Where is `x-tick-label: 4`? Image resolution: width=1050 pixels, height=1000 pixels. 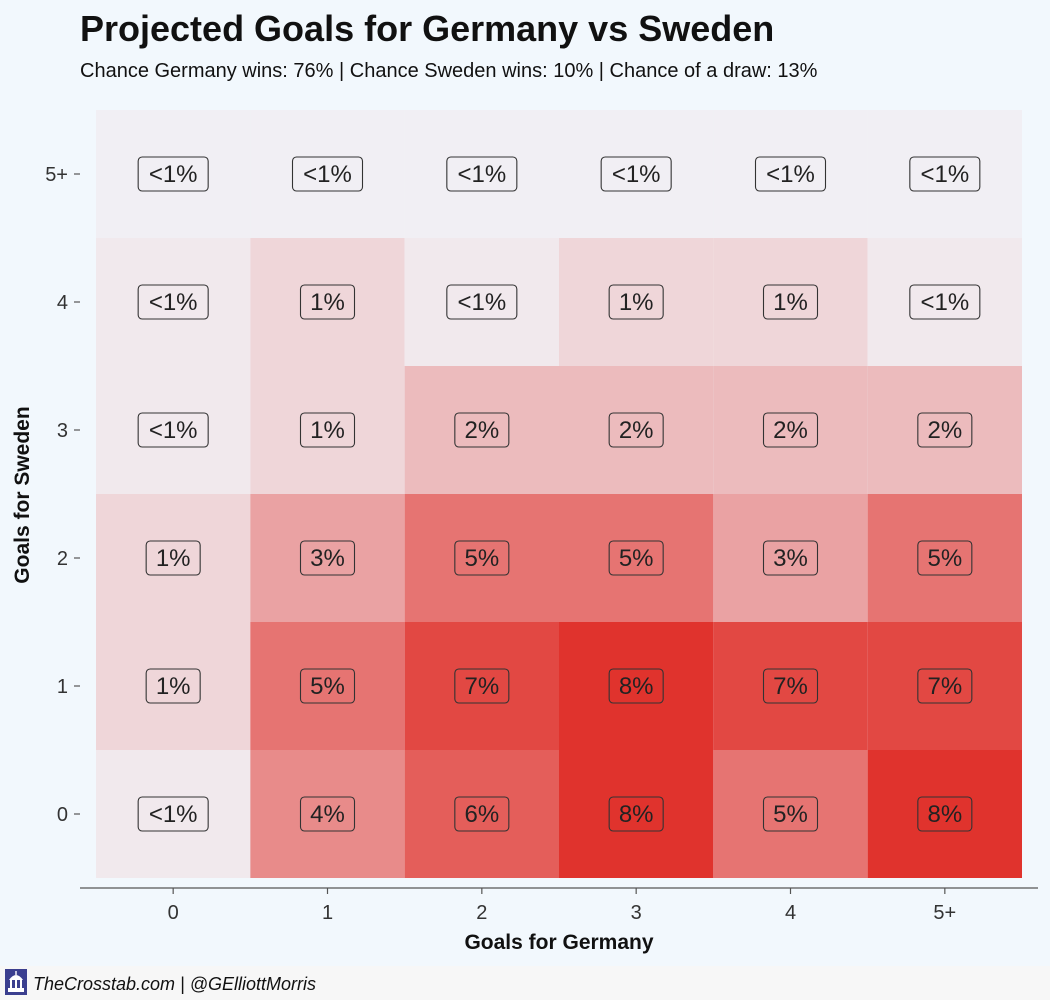 x-tick-label: 4 is located at coordinates (790, 913).